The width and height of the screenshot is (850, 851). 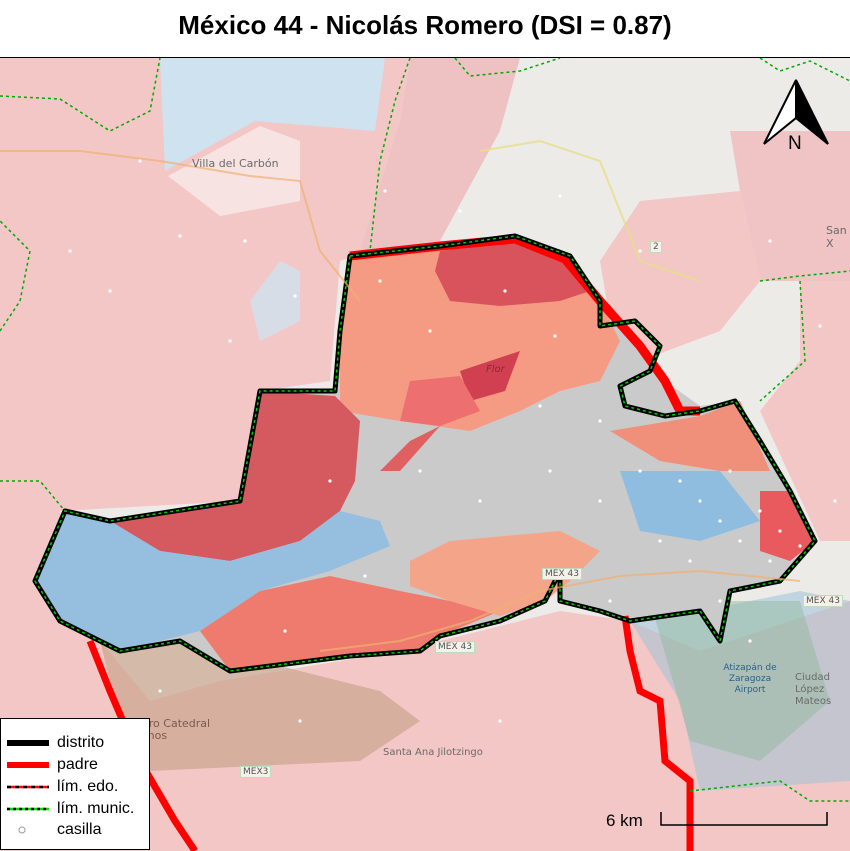 What do you see at coordinates (624, 820) in the screenshot?
I see `scale-label: 6 km` at bounding box center [624, 820].